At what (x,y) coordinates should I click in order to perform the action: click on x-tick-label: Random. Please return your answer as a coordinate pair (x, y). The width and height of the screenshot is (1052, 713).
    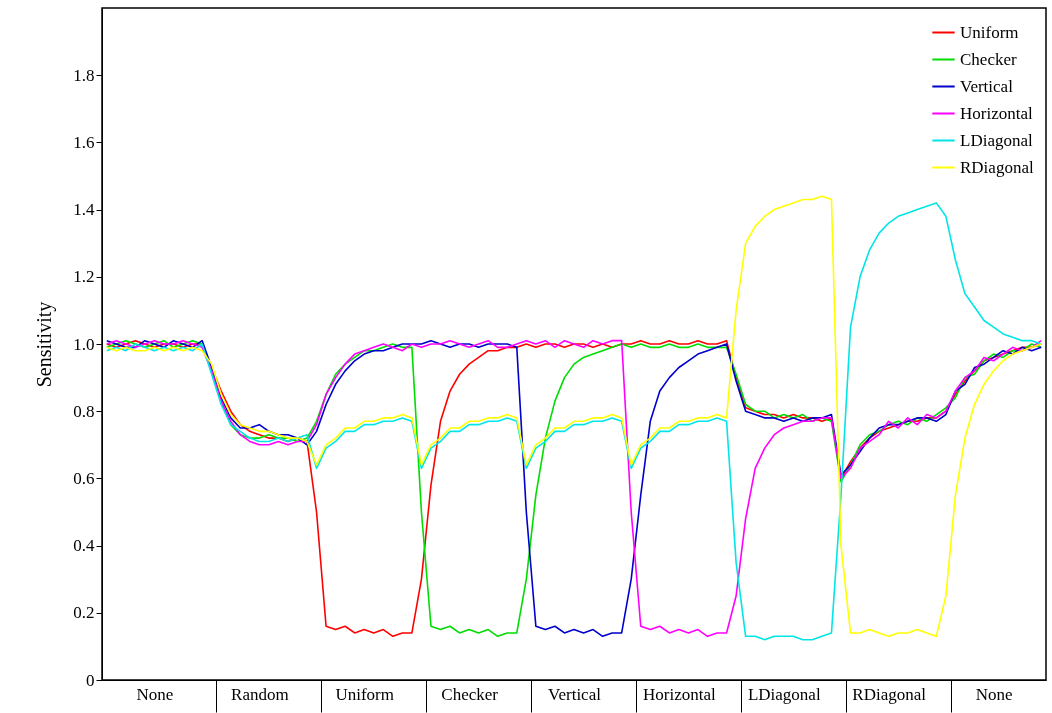
    Looking at the image, I should click on (260, 694).